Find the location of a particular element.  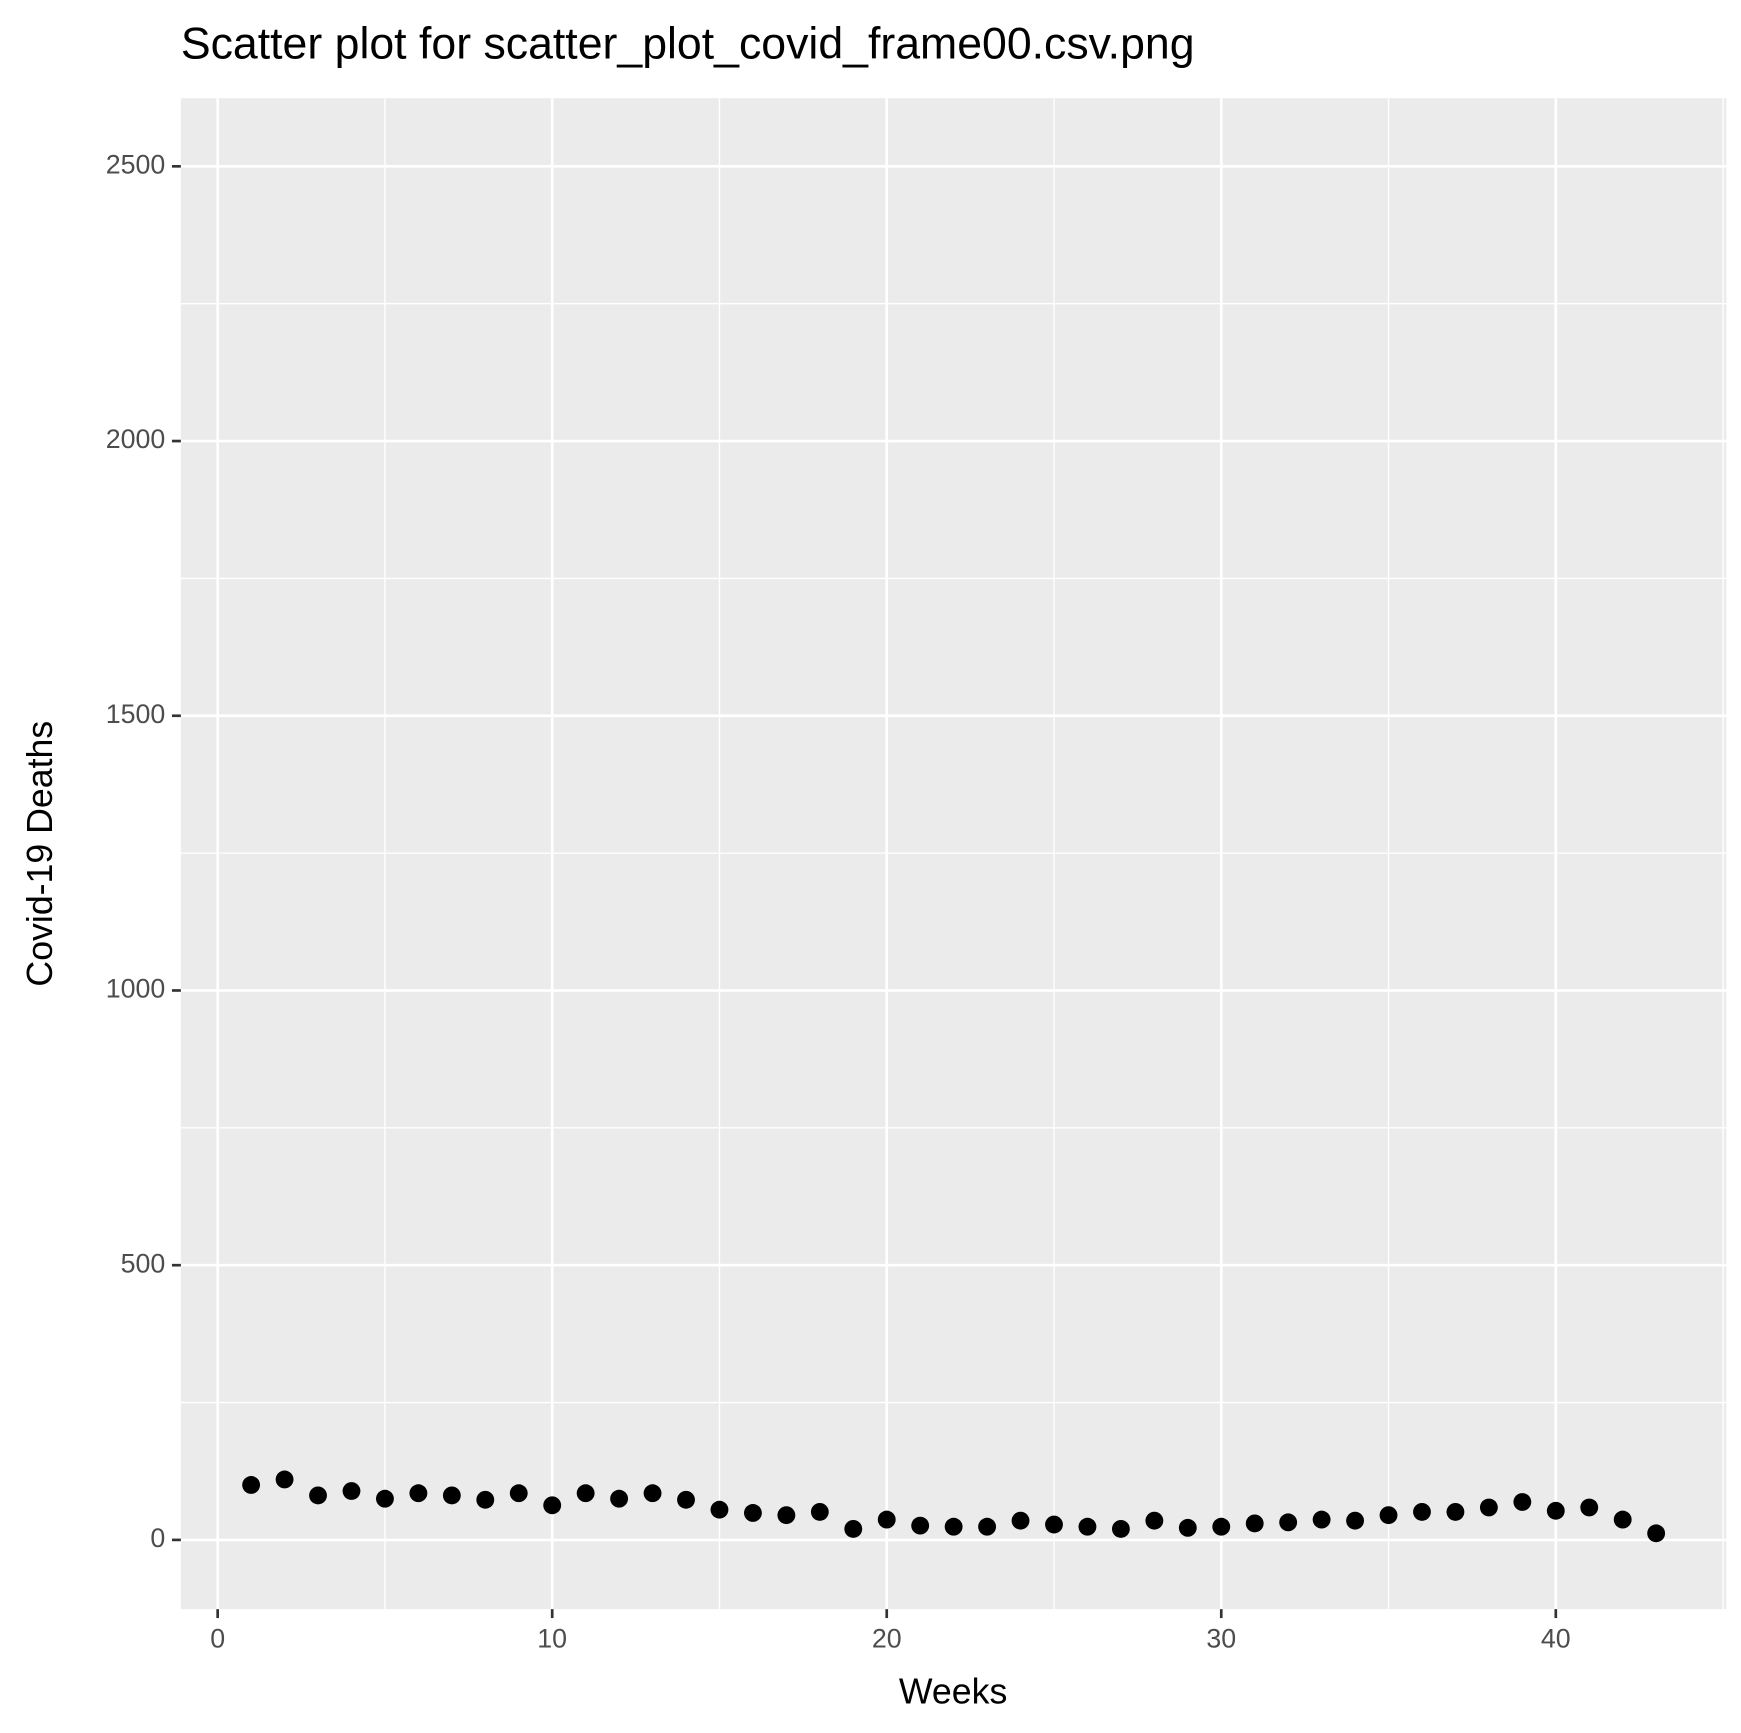

y-tick-label: 2000 is located at coordinates (136, 439).